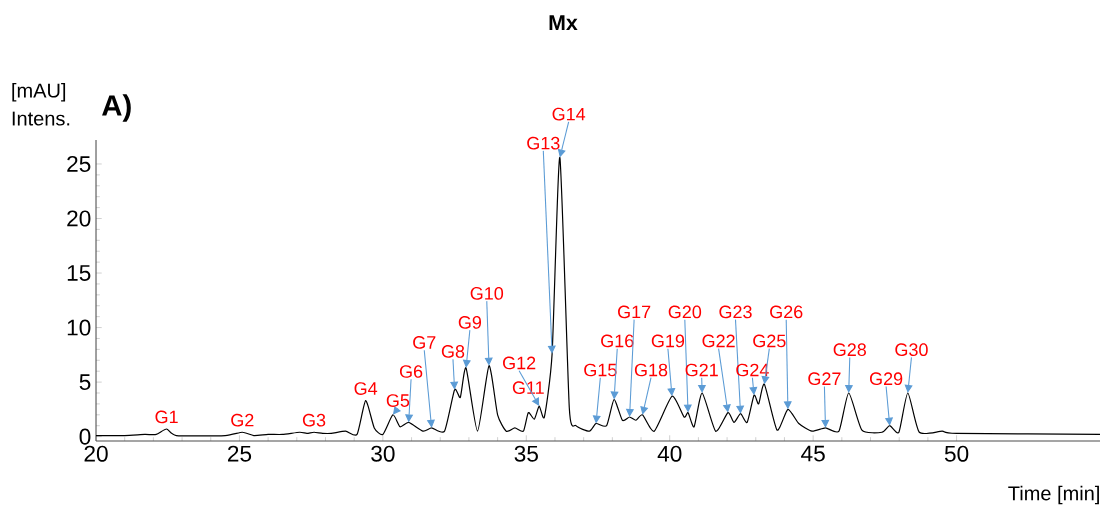 This screenshot has width=1106, height=510. Describe the element at coordinates (79, 273) in the screenshot. I see `y-tick-label: 15` at that location.